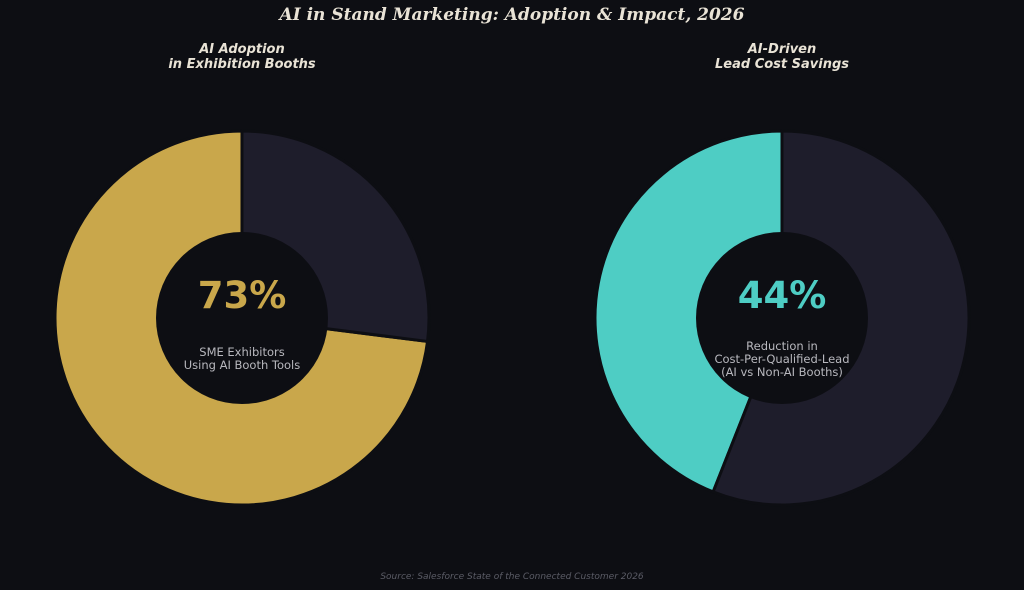 Image resolution: width=1024 pixels, height=590 pixels. What do you see at coordinates (241, 352) in the screenshot?
I see `left-center-label-line-1: SME Exhibitors` at bounding box center [241, 352].